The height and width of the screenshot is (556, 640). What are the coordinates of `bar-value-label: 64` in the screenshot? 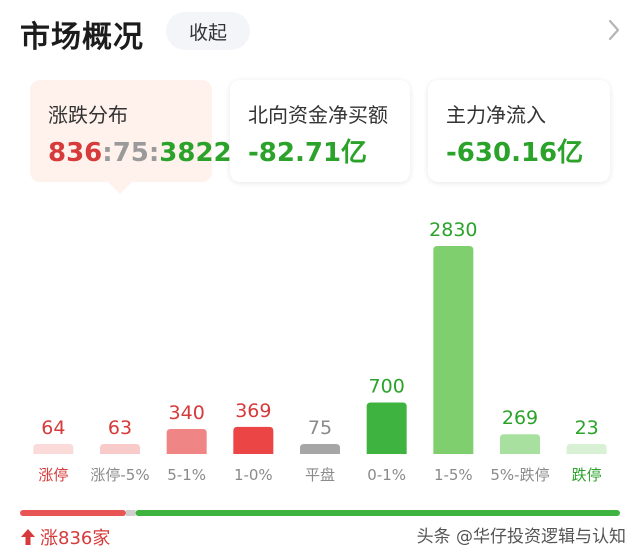 It's located at (53, 428).